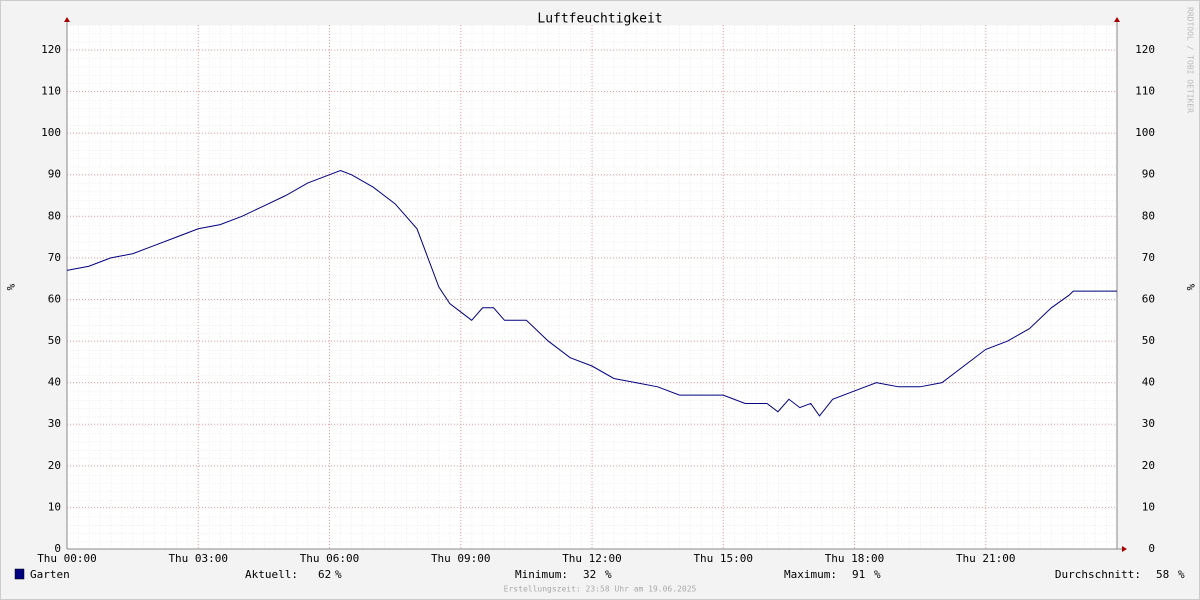 The image size is (1200, 600). I want to click on x-tick-label: Thu 00:00, so click(67, 558).